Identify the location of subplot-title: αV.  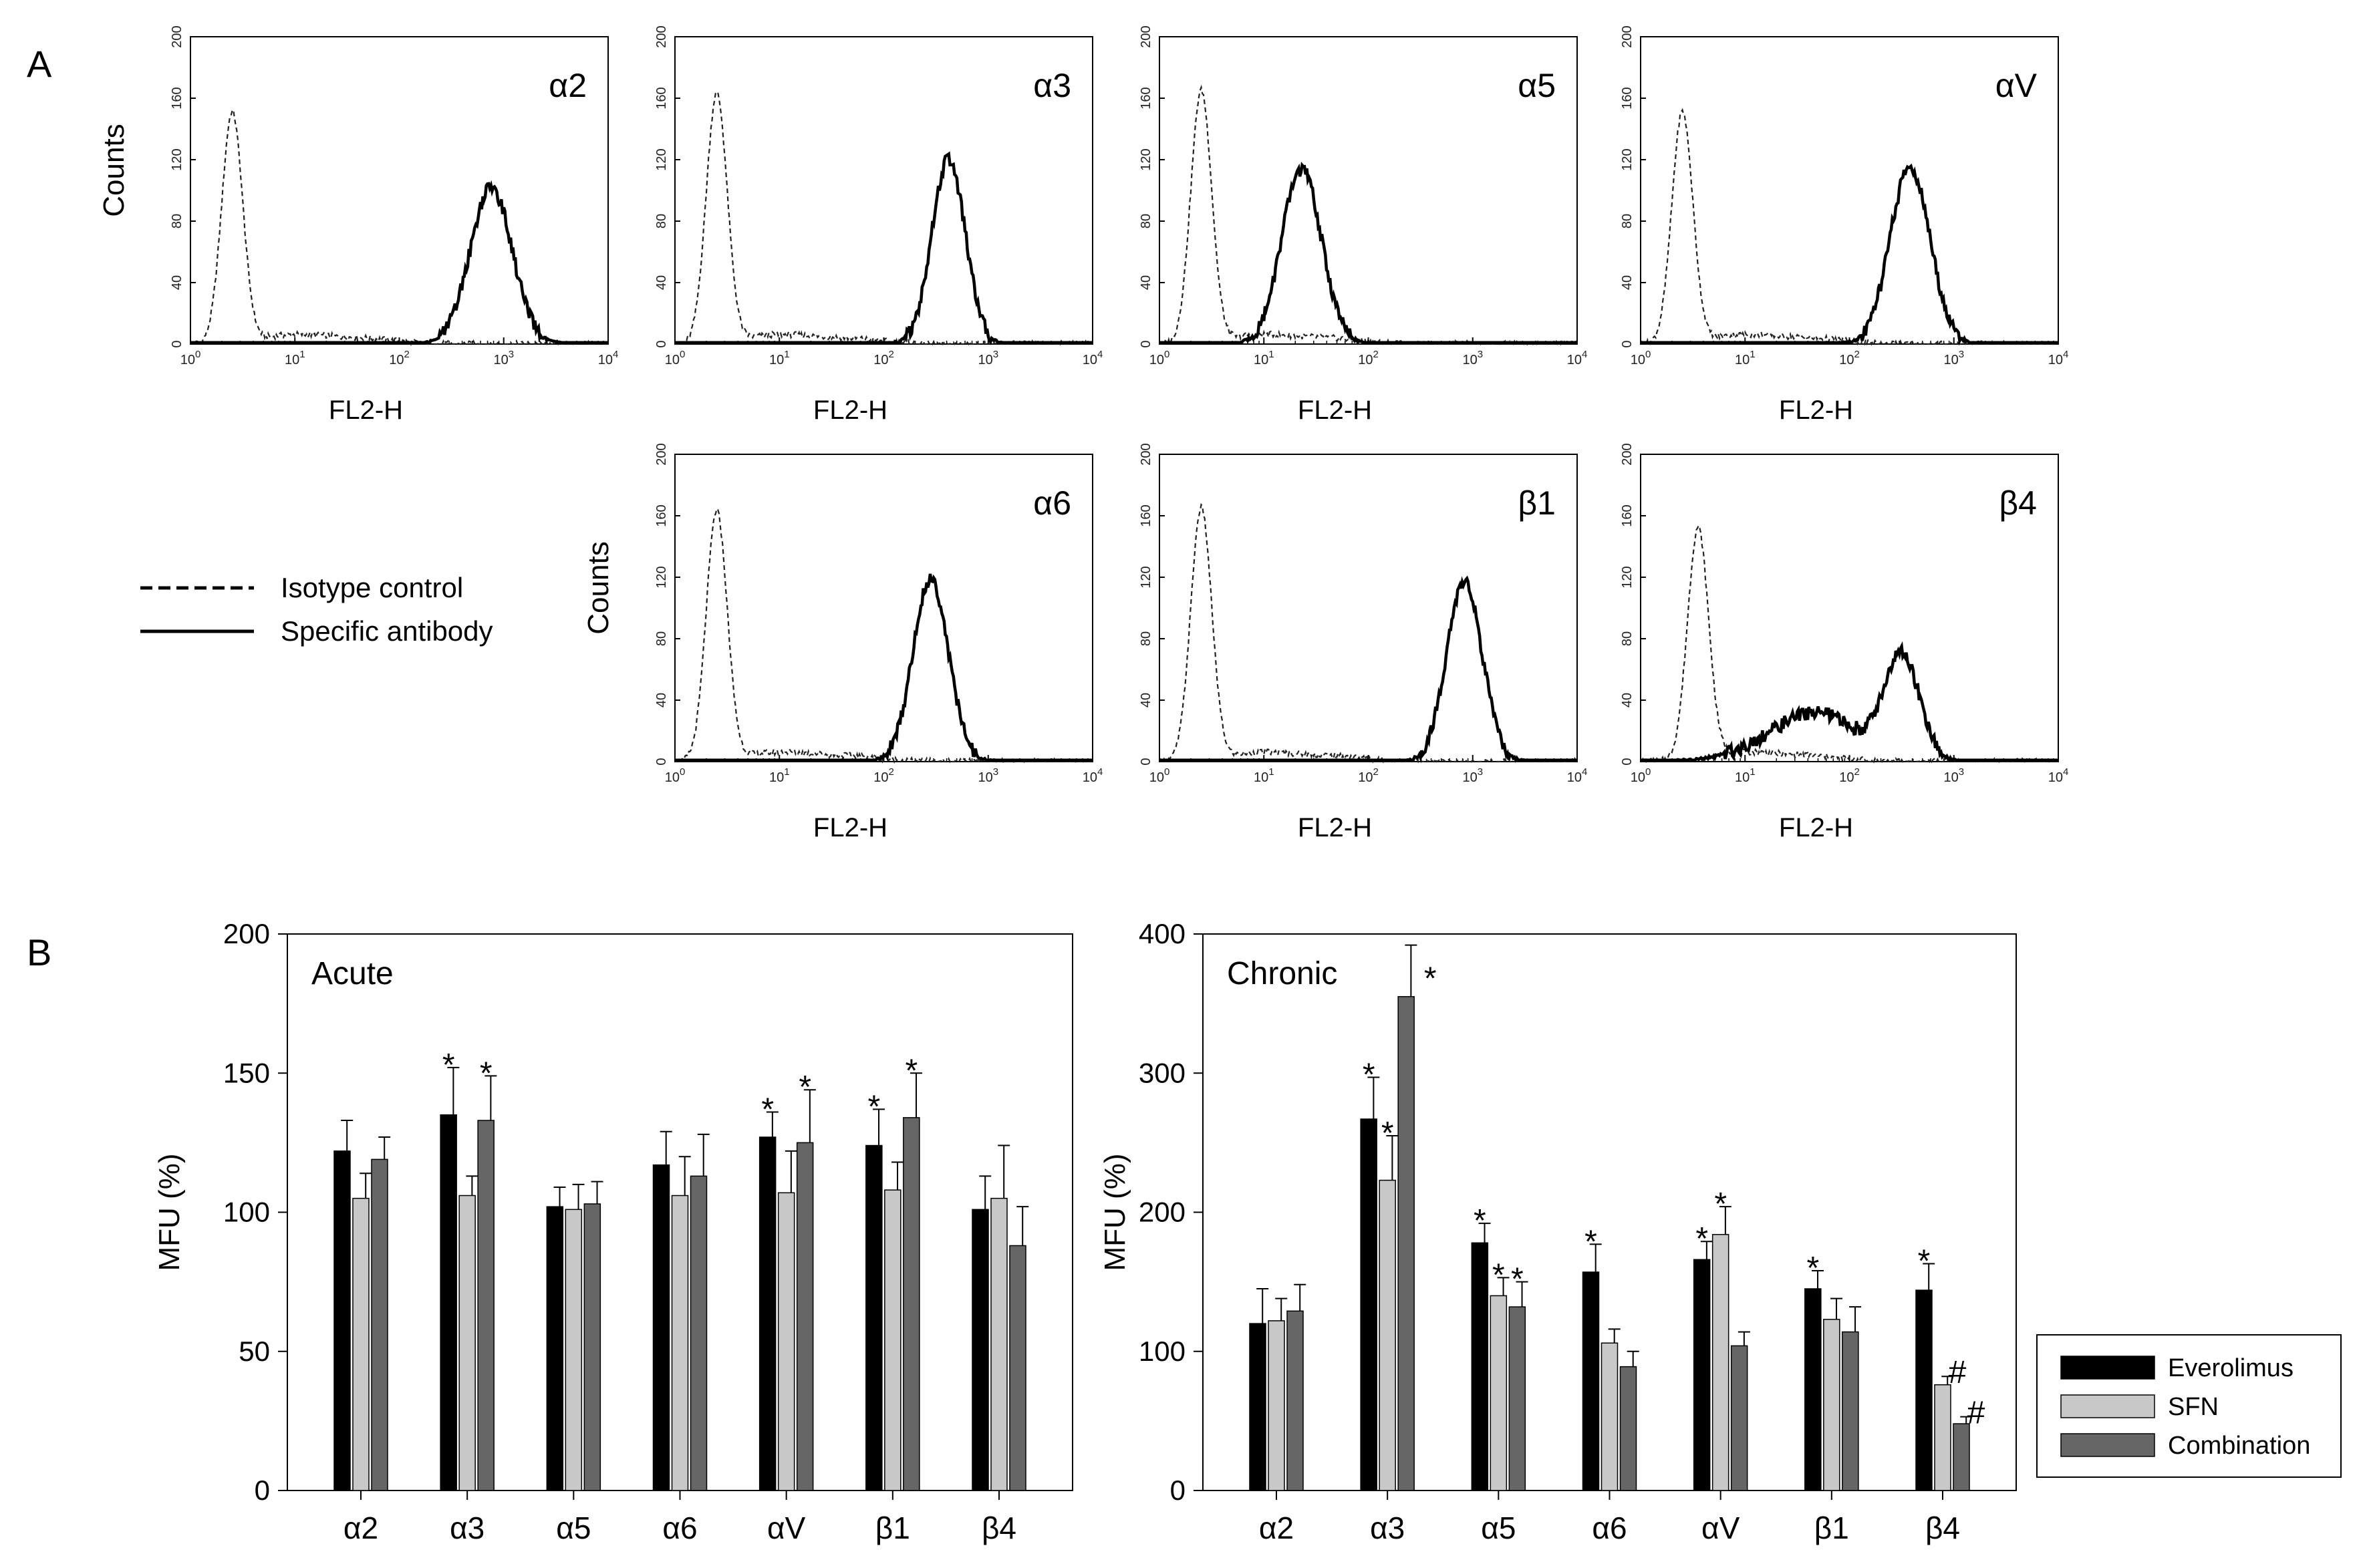
(2016, 86).